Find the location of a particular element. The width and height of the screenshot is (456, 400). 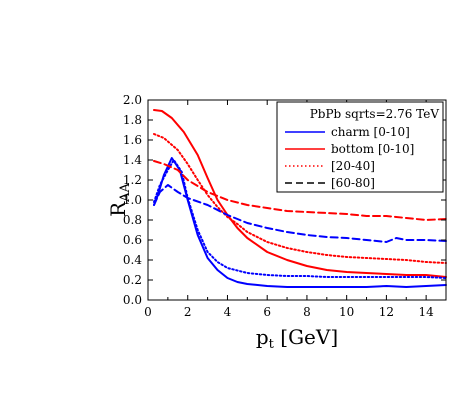

y-tick-label: 1.6 is located at coordinates (132, 140).